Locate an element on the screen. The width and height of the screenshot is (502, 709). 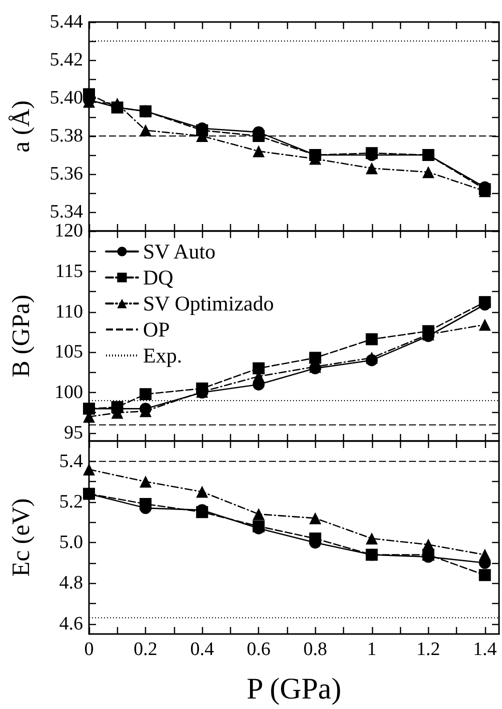
y-tick-label: 100 is located at coordinates (68, 393).